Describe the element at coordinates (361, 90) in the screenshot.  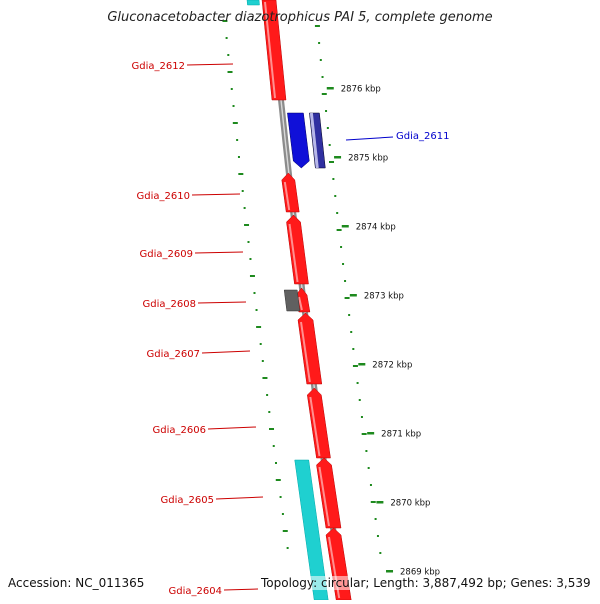
I see `scale-tick-label: 2876 kbp` at that location.